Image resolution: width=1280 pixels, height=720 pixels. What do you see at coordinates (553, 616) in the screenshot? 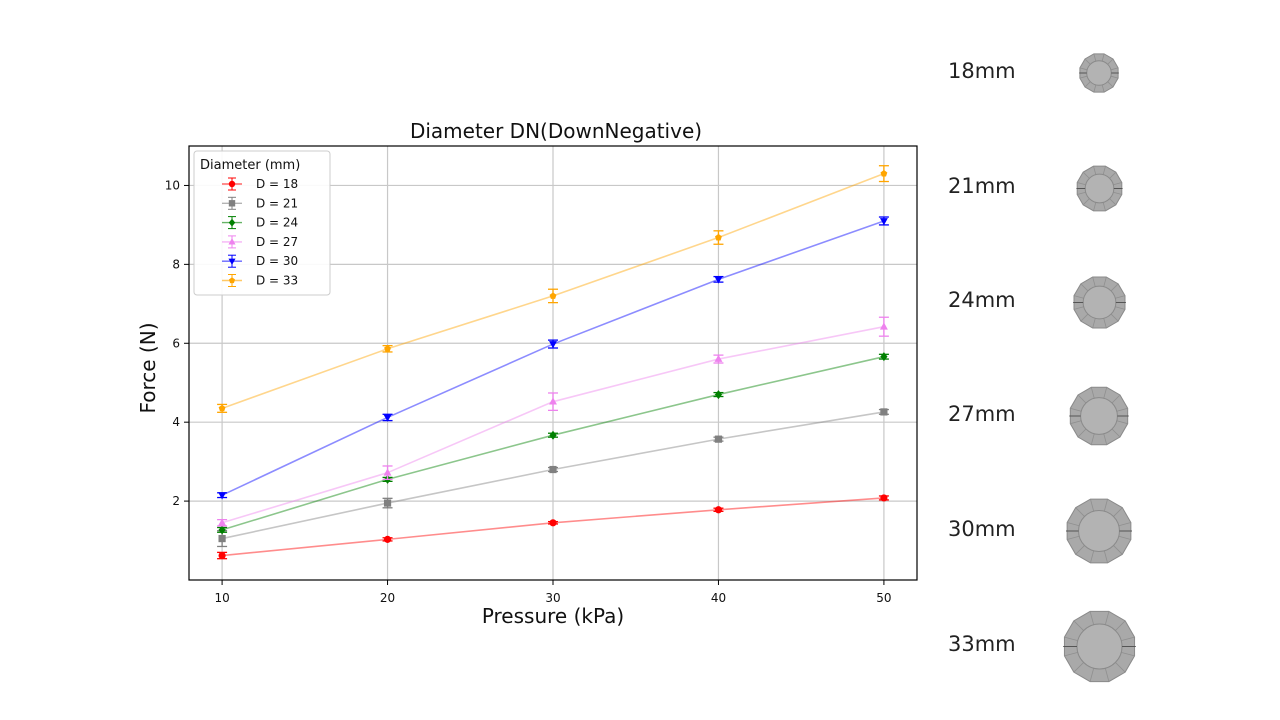
I see `x-axis-label: Pressure (kPa)` at bounding box center [553, 616].